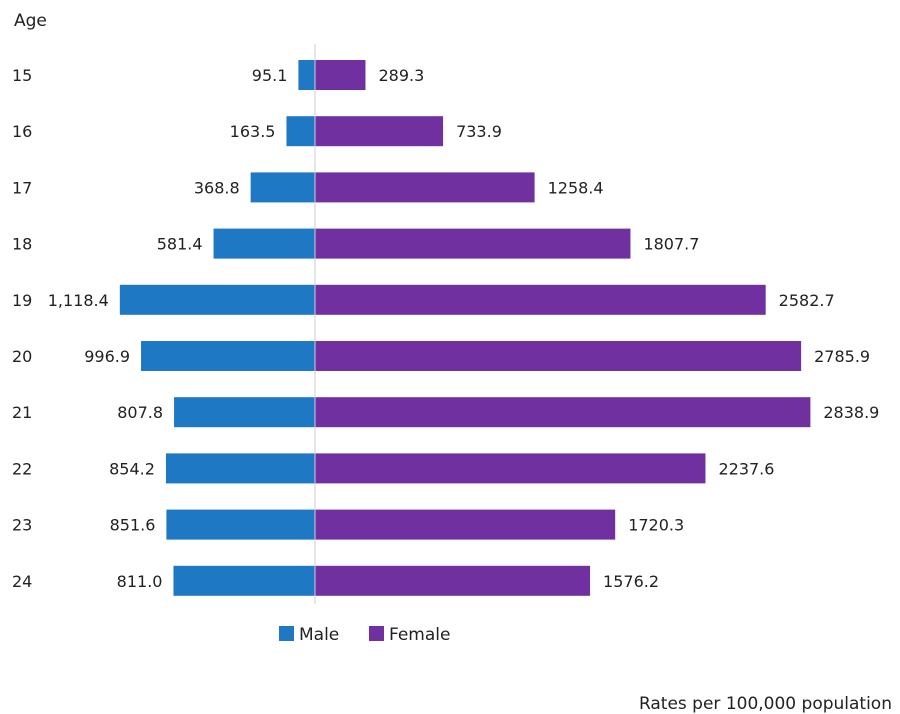 This screenshot has height=714, width=900. Describe the element at coordinates (22, 328) in the screenshot. I see `age-tick-labels: 15 16 17 18 19 20 21 22 23 24` at that location.